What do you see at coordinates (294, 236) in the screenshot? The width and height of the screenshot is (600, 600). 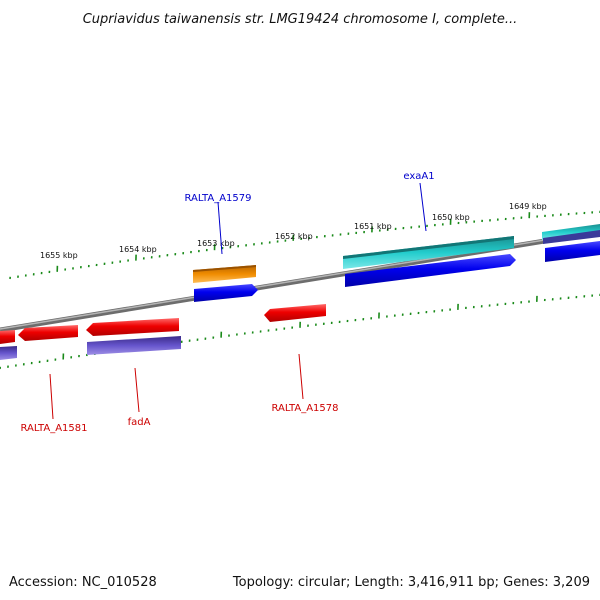 I see `kbp-label: 1652 kbp` at bounding box center [294, 236].